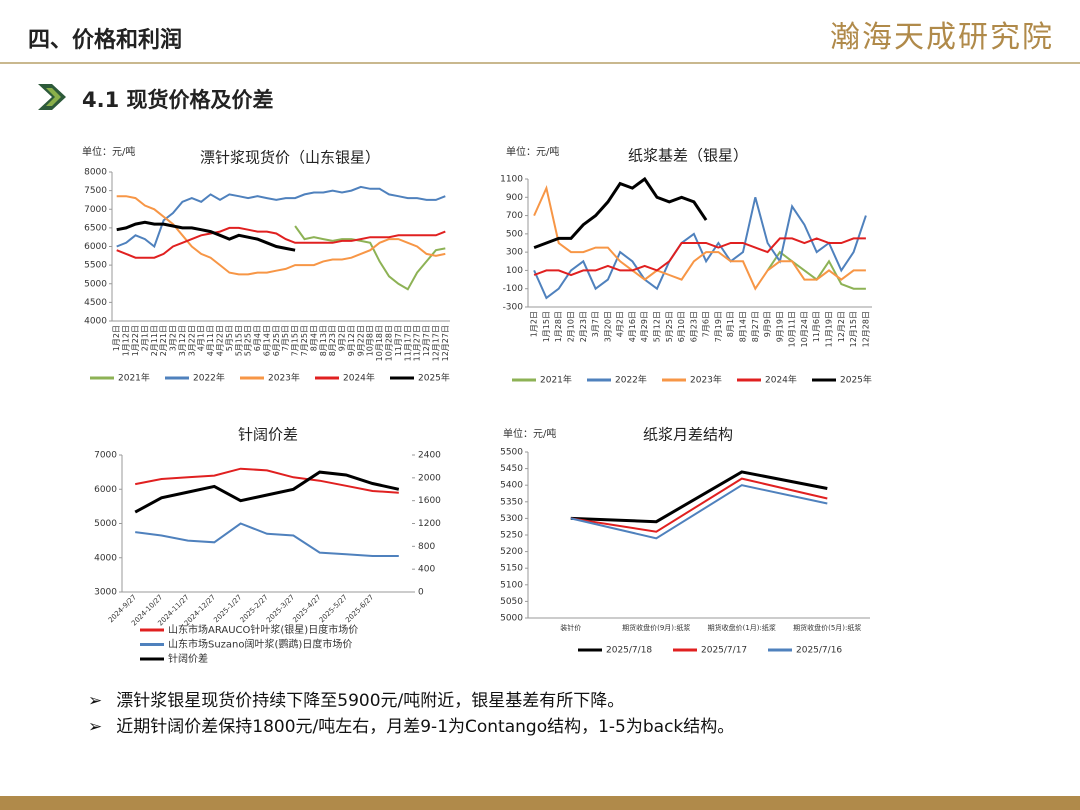 The width and height of the screenshot is (1080, 810). I want to click on x-tick-label: 6月10日, so click(681, 326).